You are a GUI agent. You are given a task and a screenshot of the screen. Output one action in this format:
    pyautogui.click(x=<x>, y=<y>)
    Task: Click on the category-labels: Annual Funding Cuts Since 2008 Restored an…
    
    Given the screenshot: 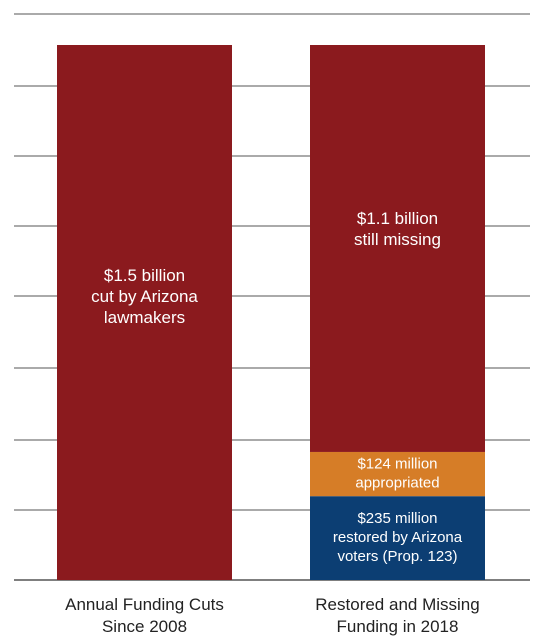 What is the action you would take?
    pyautogui.click(x=272, y=615)
    